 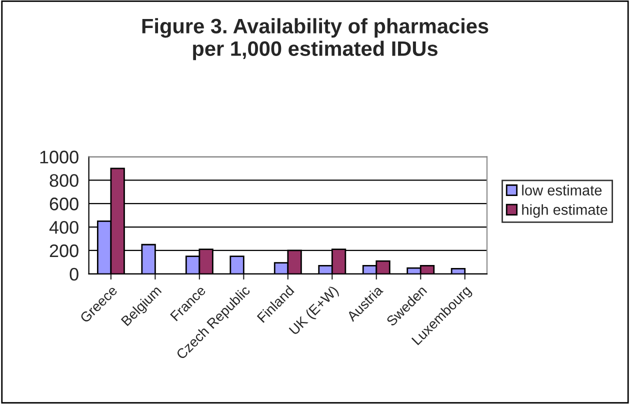 I want to click on y-tick-label: 200, so click(x=64, y=251).